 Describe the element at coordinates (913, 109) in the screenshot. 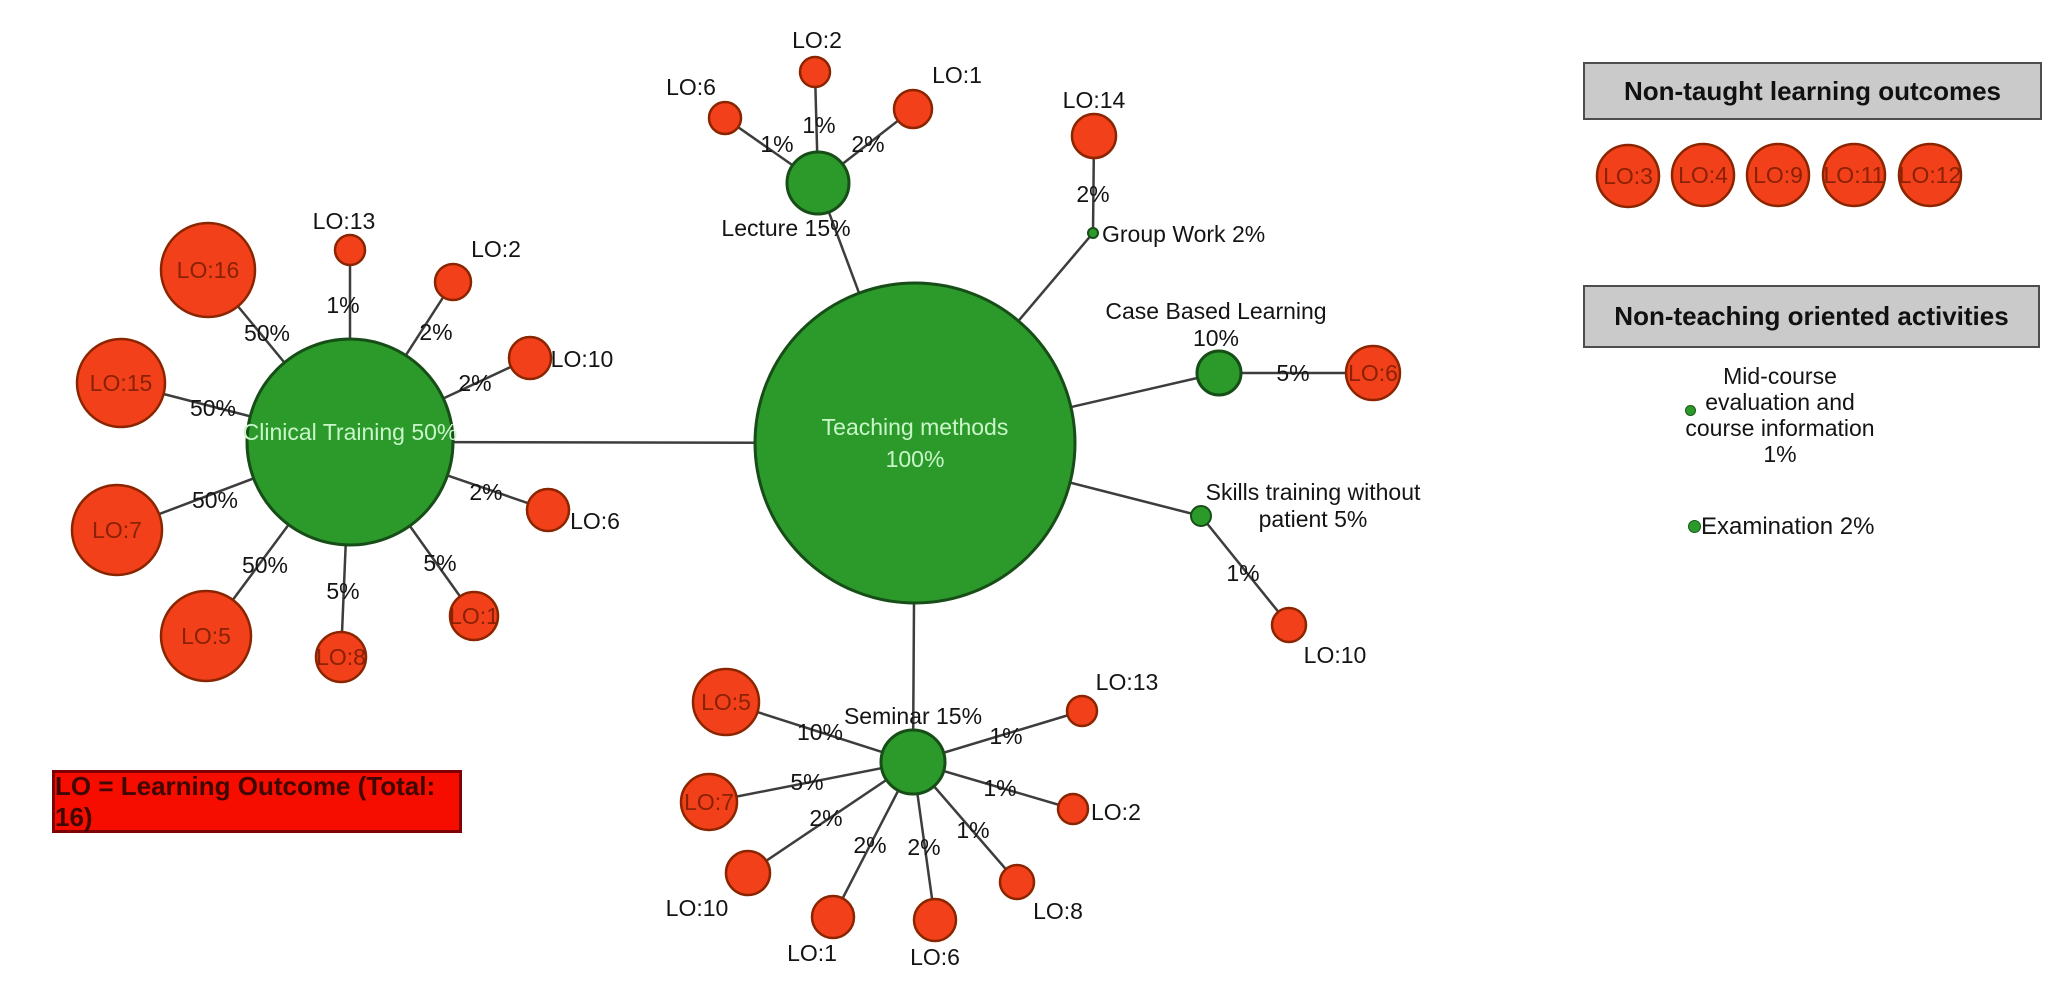

I see `lo-node-lecture-lo1` at that location.